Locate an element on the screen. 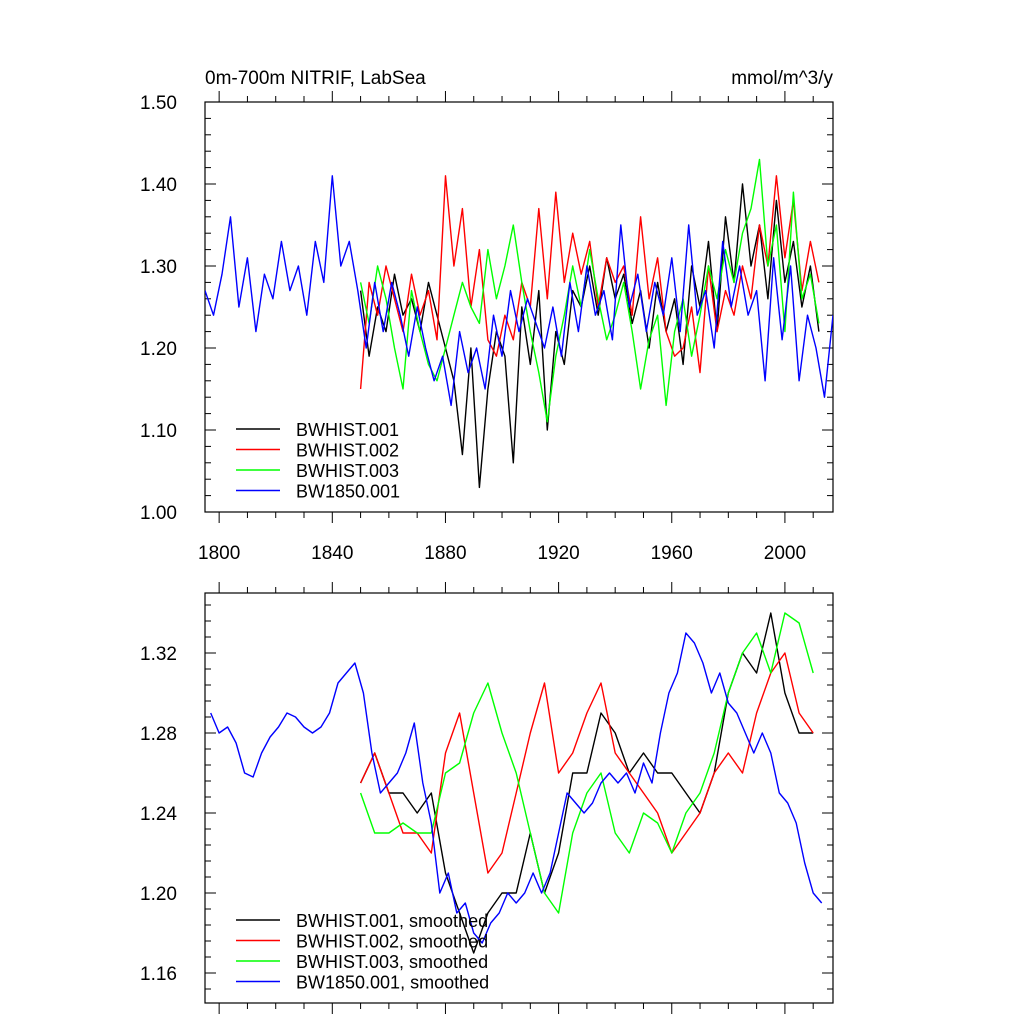 The height and width of the screenshot is (1029, 1024). series-line-bwhist-002-smoothed is located at coordinates (586, 763).